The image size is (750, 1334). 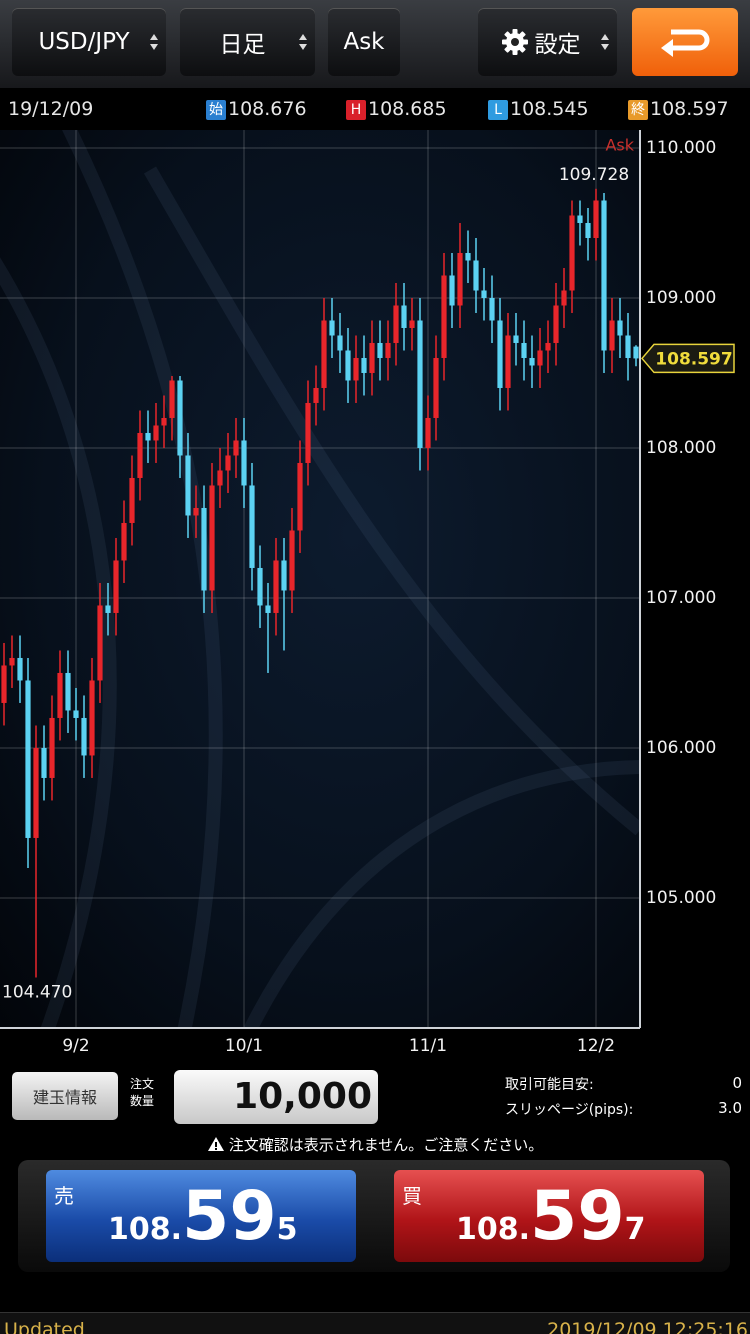 I want to click on position-info-button: 建玉情報, so click(x=65, y=1096).